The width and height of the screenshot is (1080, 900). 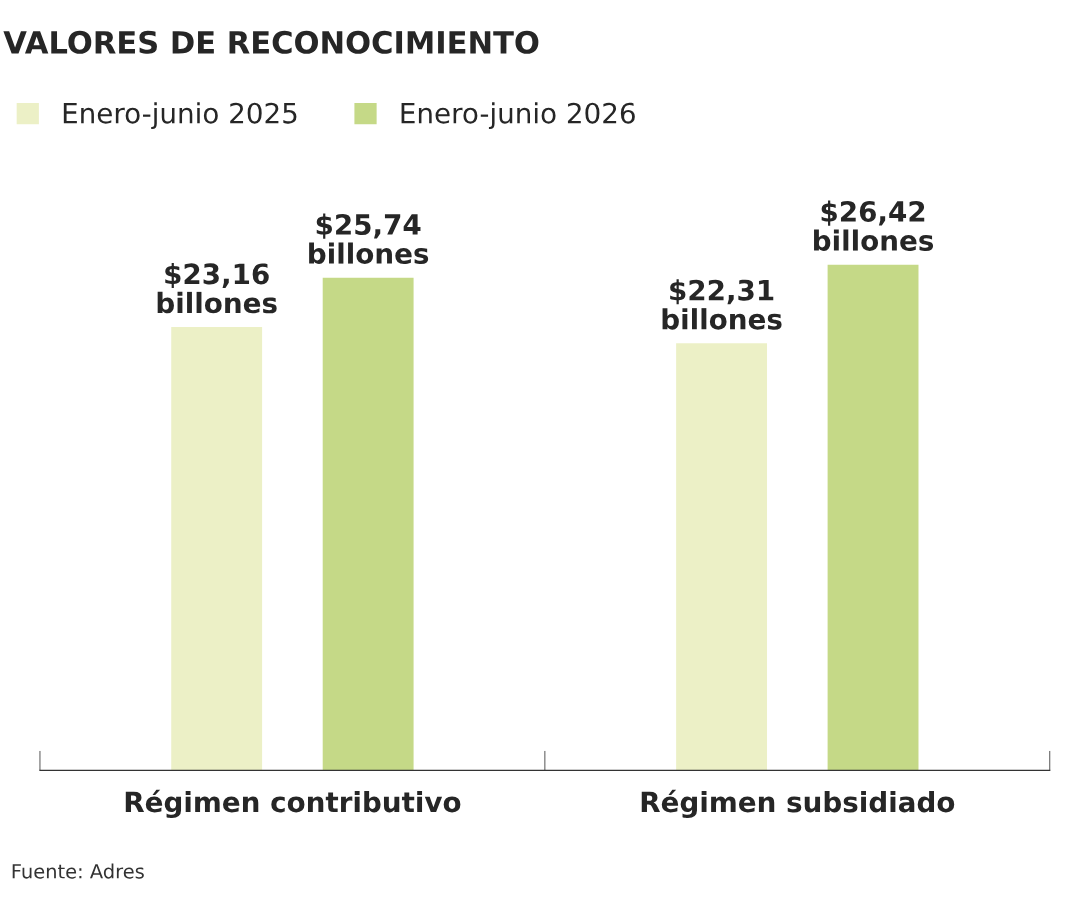 What do you see at coordinates (874, 225) in the screenshot?
I see `data-label: $26,42 billones` at bounding box center [874, 225].